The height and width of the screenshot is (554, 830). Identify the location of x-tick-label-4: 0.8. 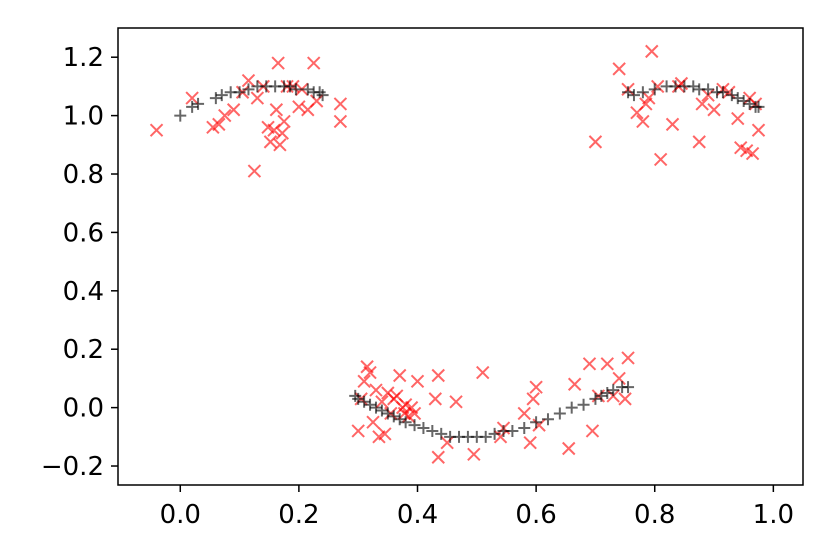
(654, 515).